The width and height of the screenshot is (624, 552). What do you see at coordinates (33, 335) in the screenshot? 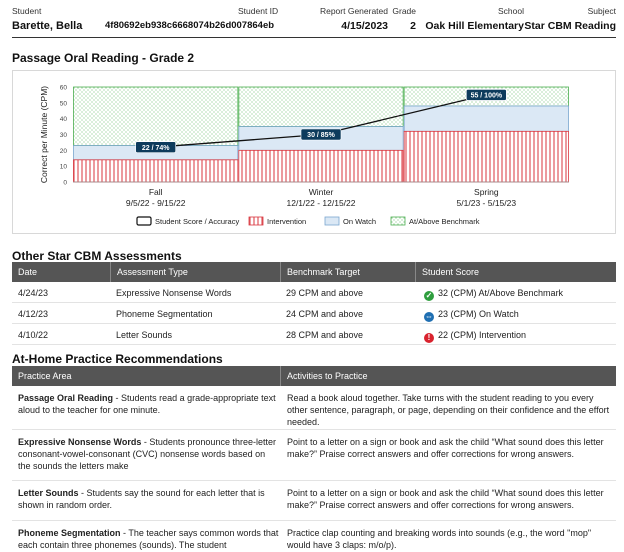
I see `assessment-date: 4/10/22` at bounding box center [33, 335].